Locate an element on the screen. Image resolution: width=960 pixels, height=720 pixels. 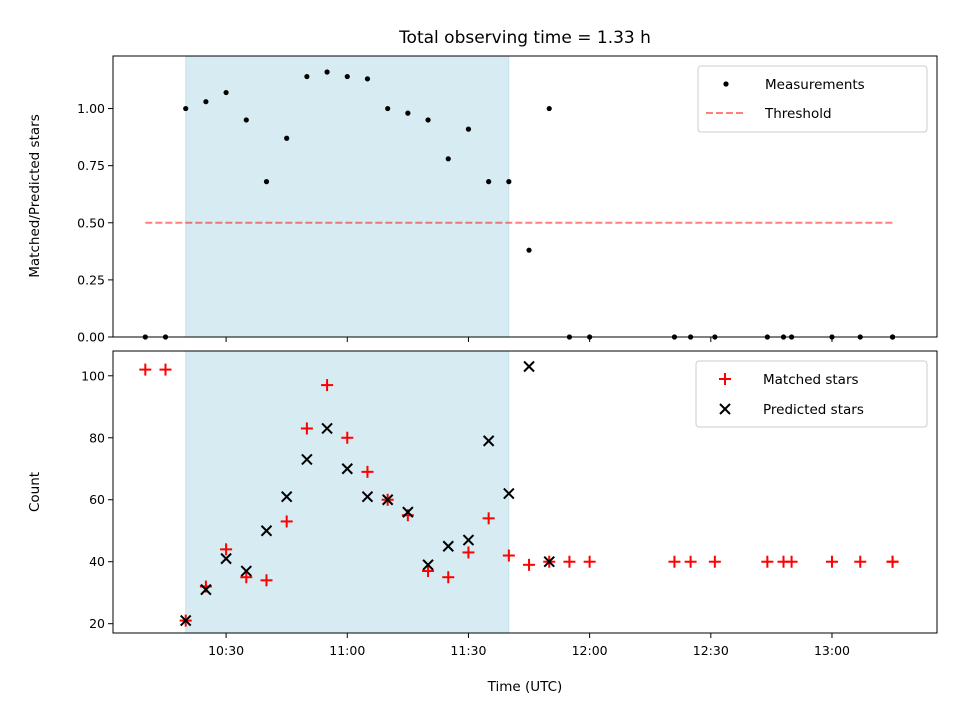
legend-label-measurements: Measurements is located at coordinates (815, 85).